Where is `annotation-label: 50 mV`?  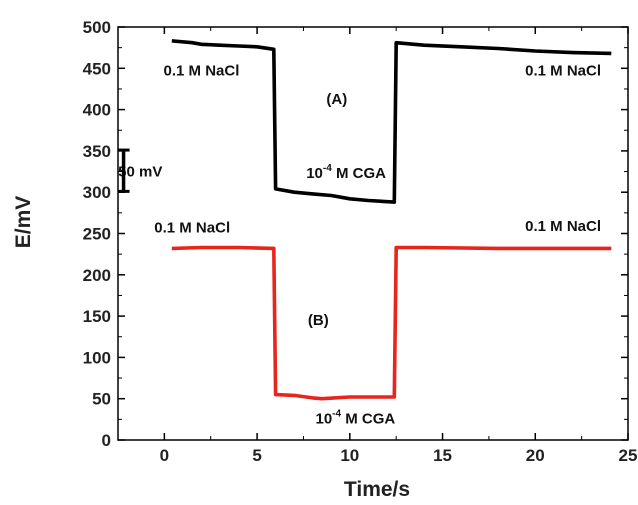
annotation-label: 50 mV is located at coordinates (140, 172).